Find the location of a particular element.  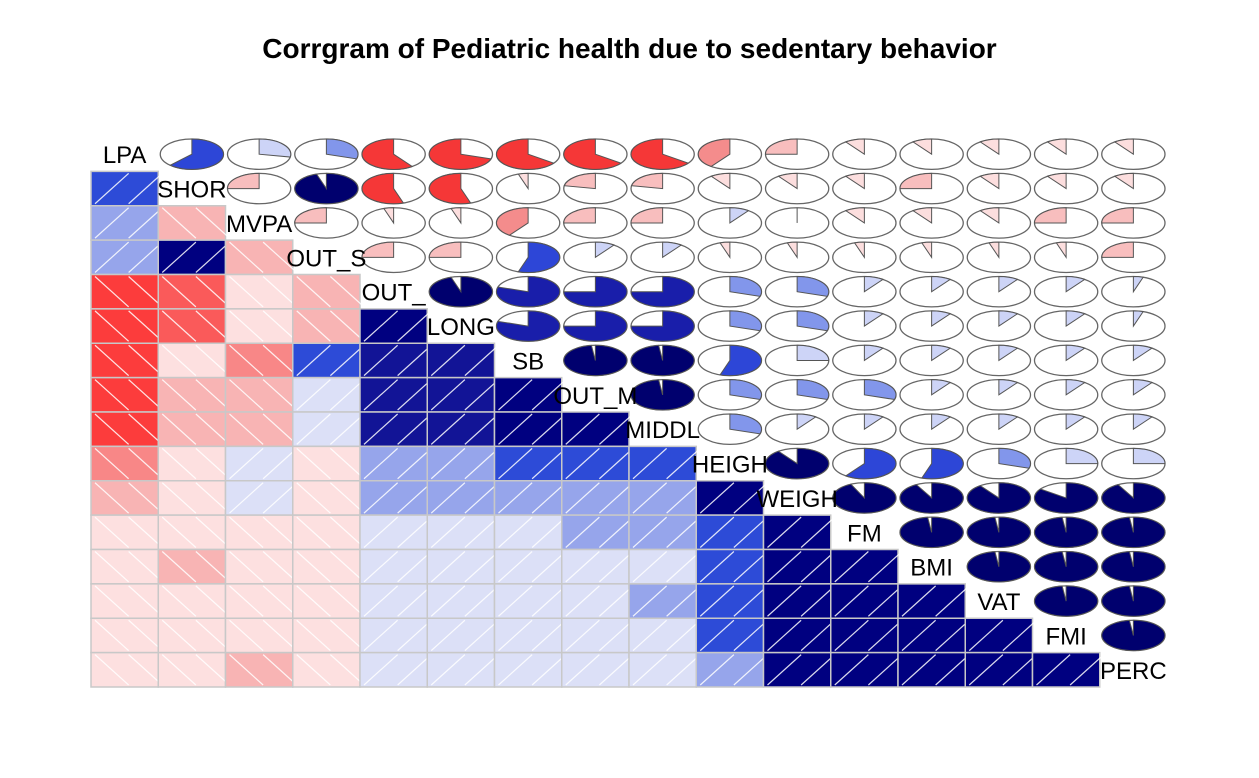

diagonal-label-2: MVPA is located at coordinates (259, 224).